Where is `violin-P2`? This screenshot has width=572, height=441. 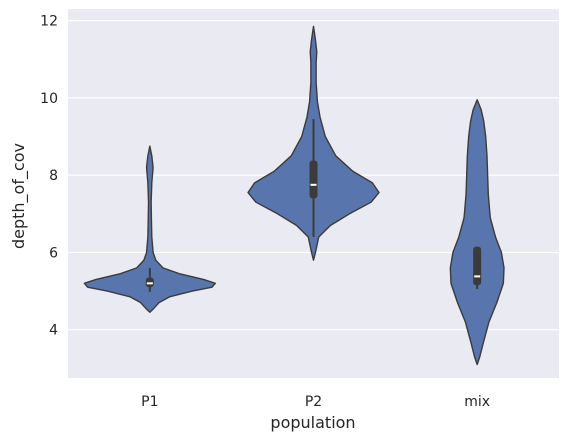
violin-P2 is located at coordinates (313, 143).